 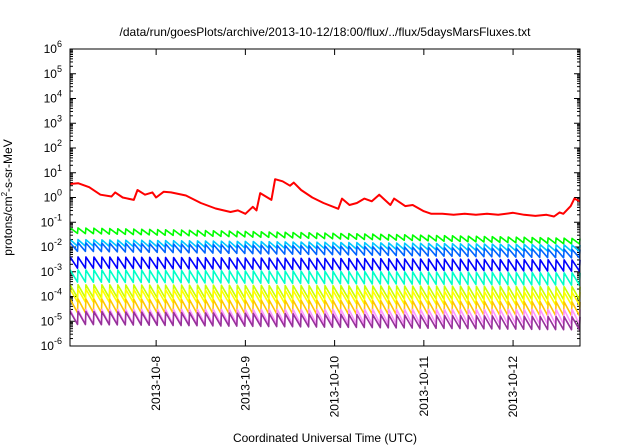 I want to click on y-axis-label-base: protons/cm, so click(x=8, y=225).